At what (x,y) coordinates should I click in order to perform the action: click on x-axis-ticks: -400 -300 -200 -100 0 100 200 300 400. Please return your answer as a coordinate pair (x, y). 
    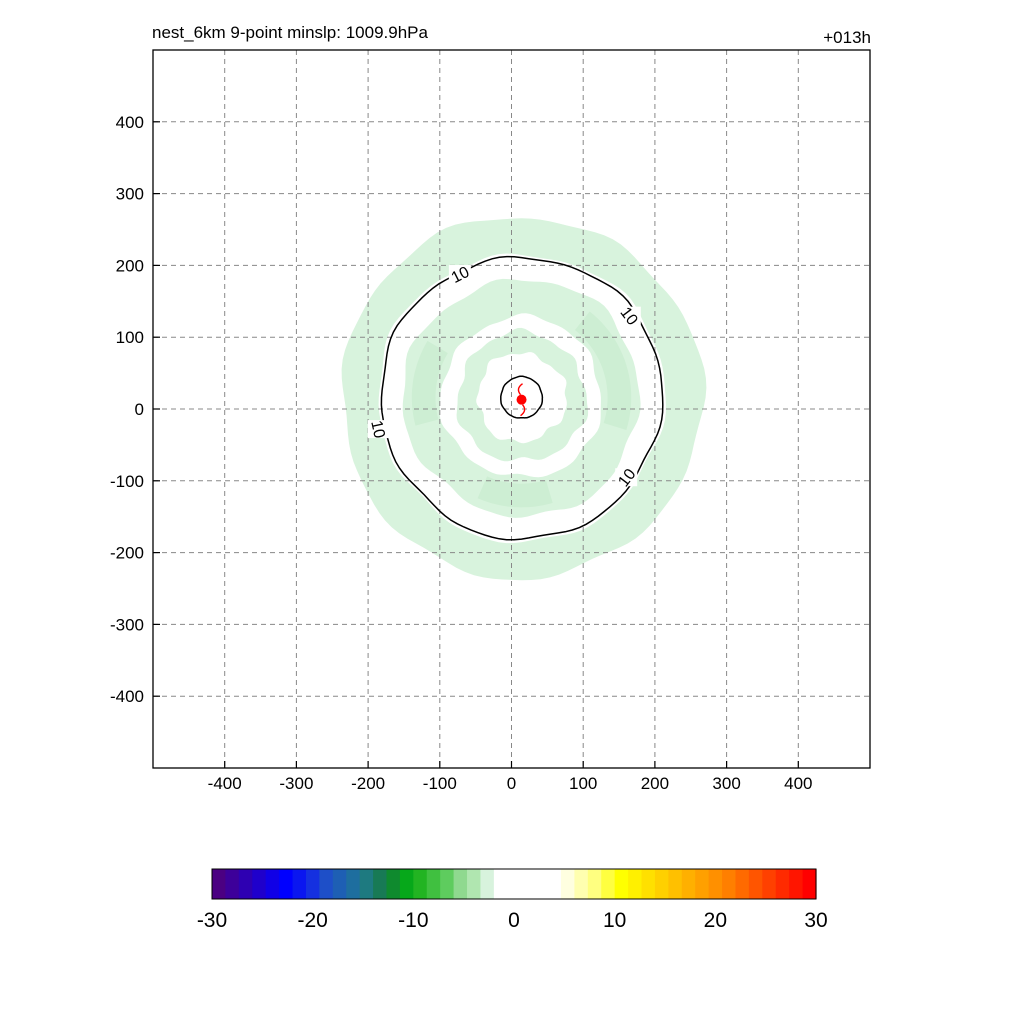
    Looking at the image, I should click on (510, 777).